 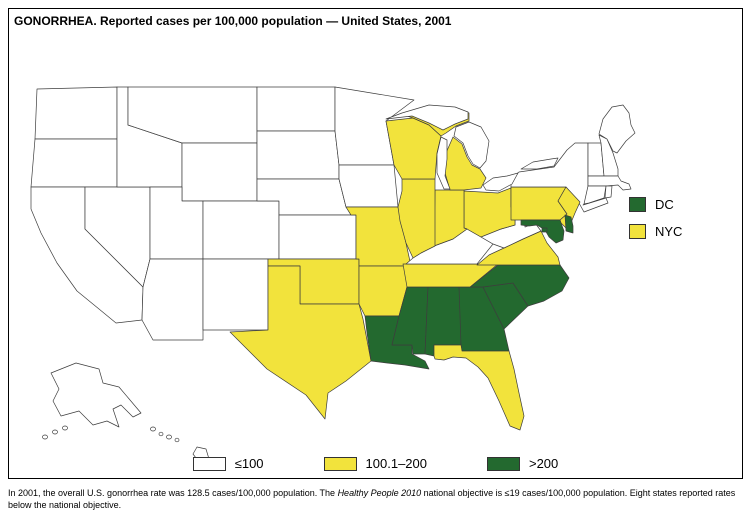 What do you see at coordinates (416, 218) in the screenshot?
I see `state-IL` at bounding box center [416, 218].